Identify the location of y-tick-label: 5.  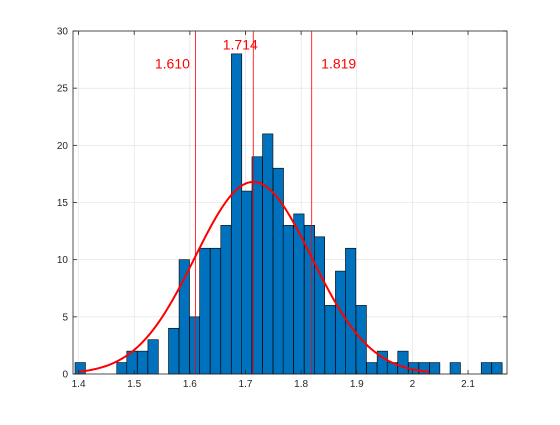
(65, 317).